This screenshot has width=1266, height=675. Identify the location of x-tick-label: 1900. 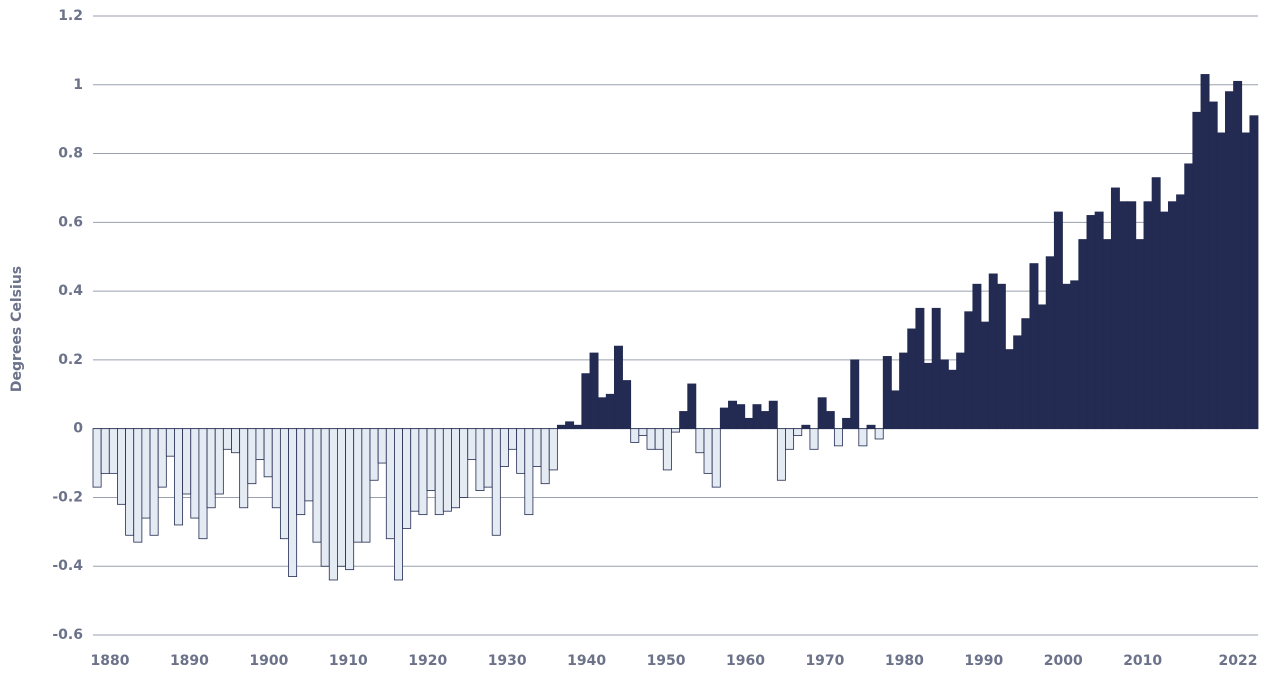
(268, 661).